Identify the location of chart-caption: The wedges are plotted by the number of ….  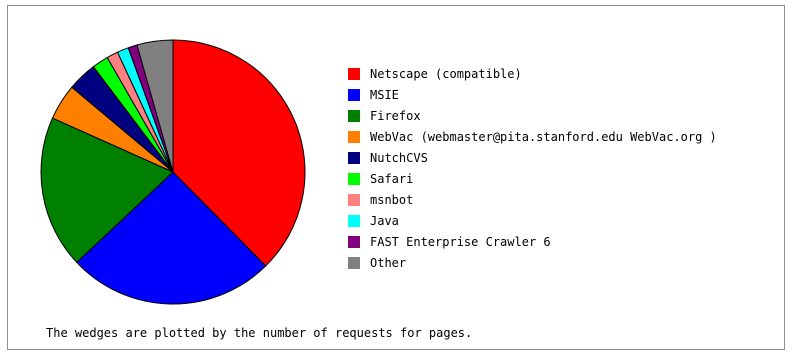
(259, 333).